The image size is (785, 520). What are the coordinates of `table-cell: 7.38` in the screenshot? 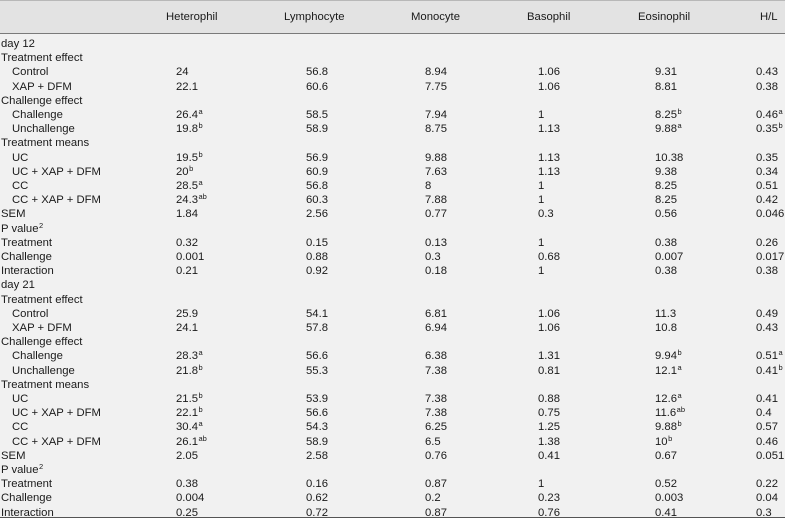 It's located at (436, 371).